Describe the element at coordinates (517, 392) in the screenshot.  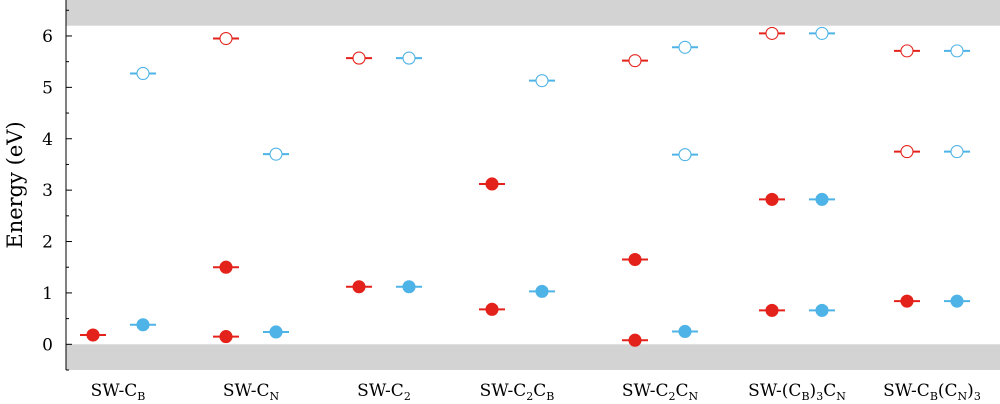
I see `x-category-label: SW-C2CB` at that location.